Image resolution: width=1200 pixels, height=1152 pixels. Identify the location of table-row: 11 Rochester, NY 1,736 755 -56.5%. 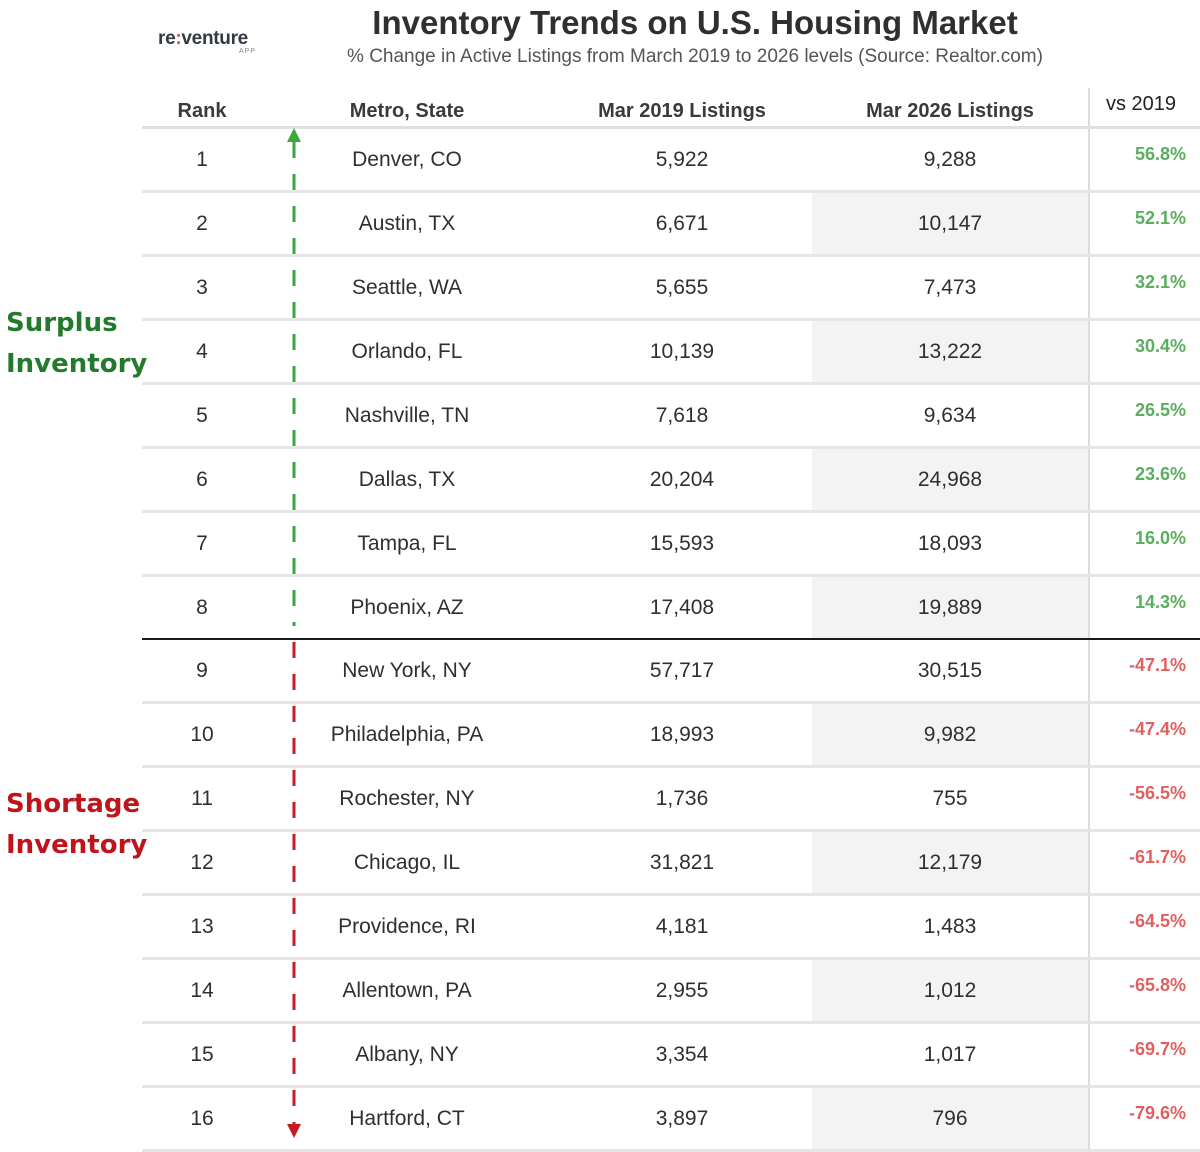
(671, 800).